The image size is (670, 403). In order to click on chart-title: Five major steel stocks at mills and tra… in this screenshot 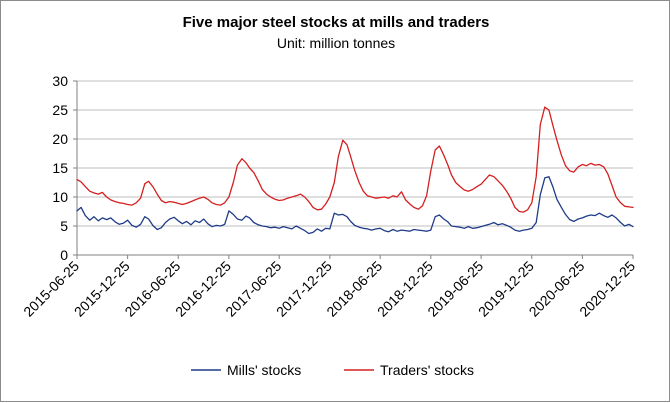, I will do `click(336, 22)`.